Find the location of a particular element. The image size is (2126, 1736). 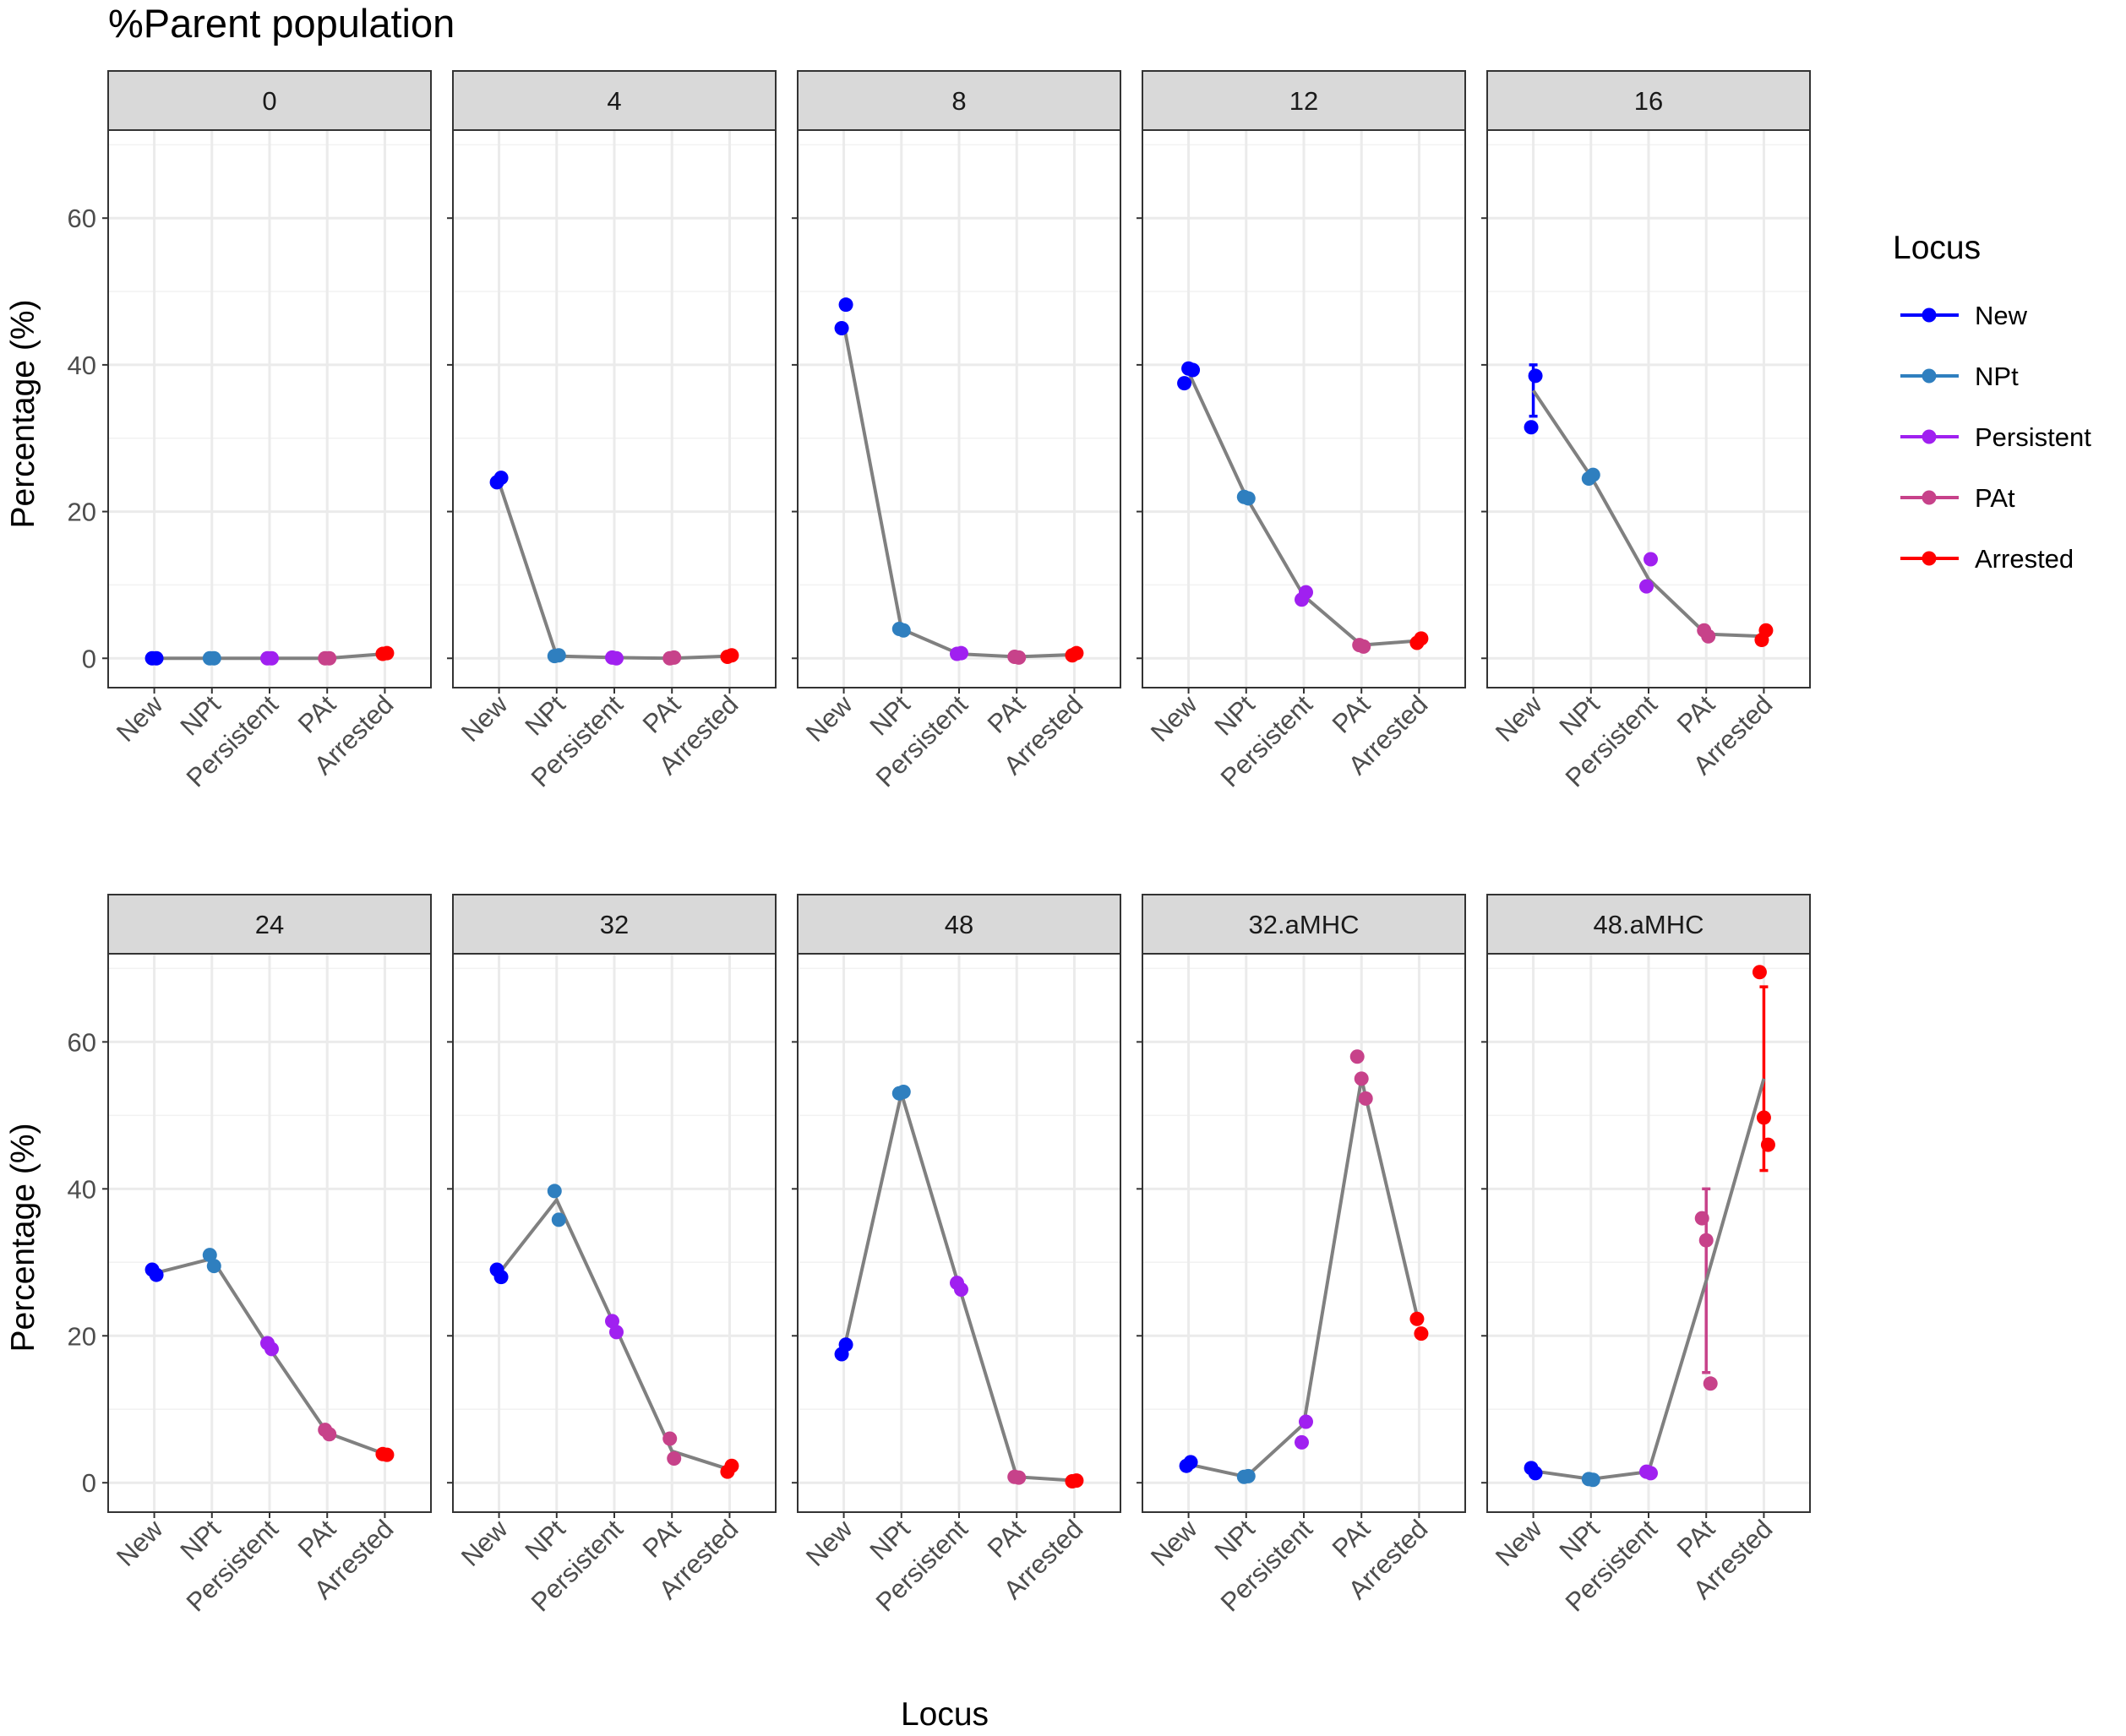

facet-strip-label: 0 is located at coordinates (269, 101).